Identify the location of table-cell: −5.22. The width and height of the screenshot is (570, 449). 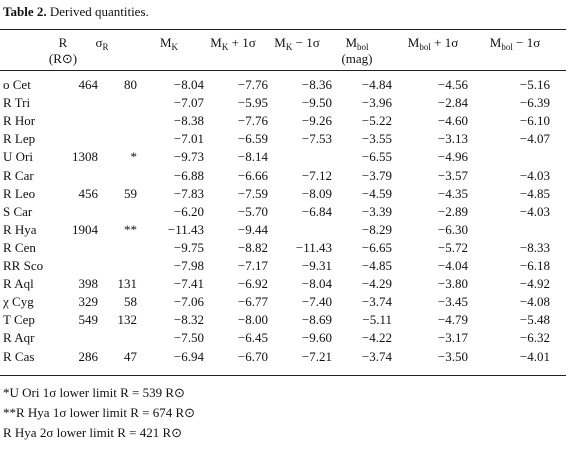
(376, 121).